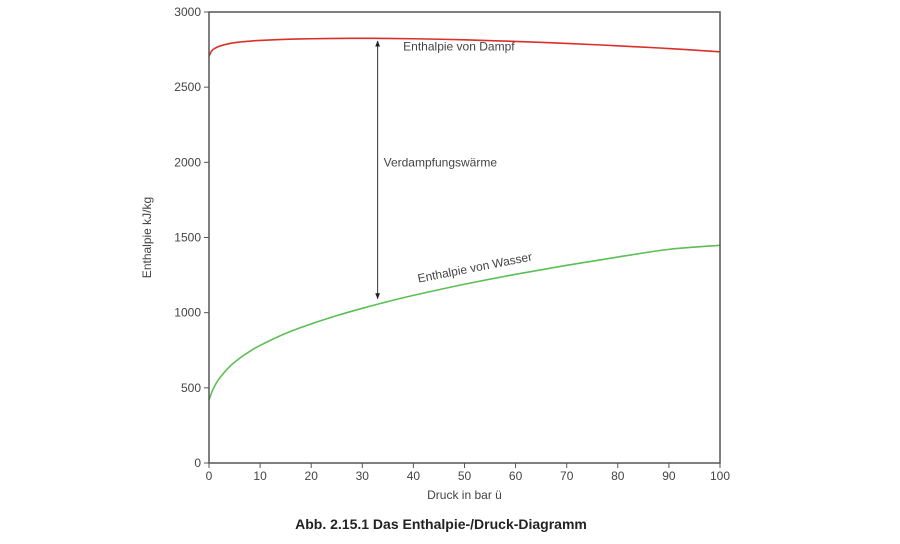 The width and height of the screenshot is (900, 544). Describe the element at coordinates (187, 313) in the screenshot. I see `y-tick-label: 1000` at that location.